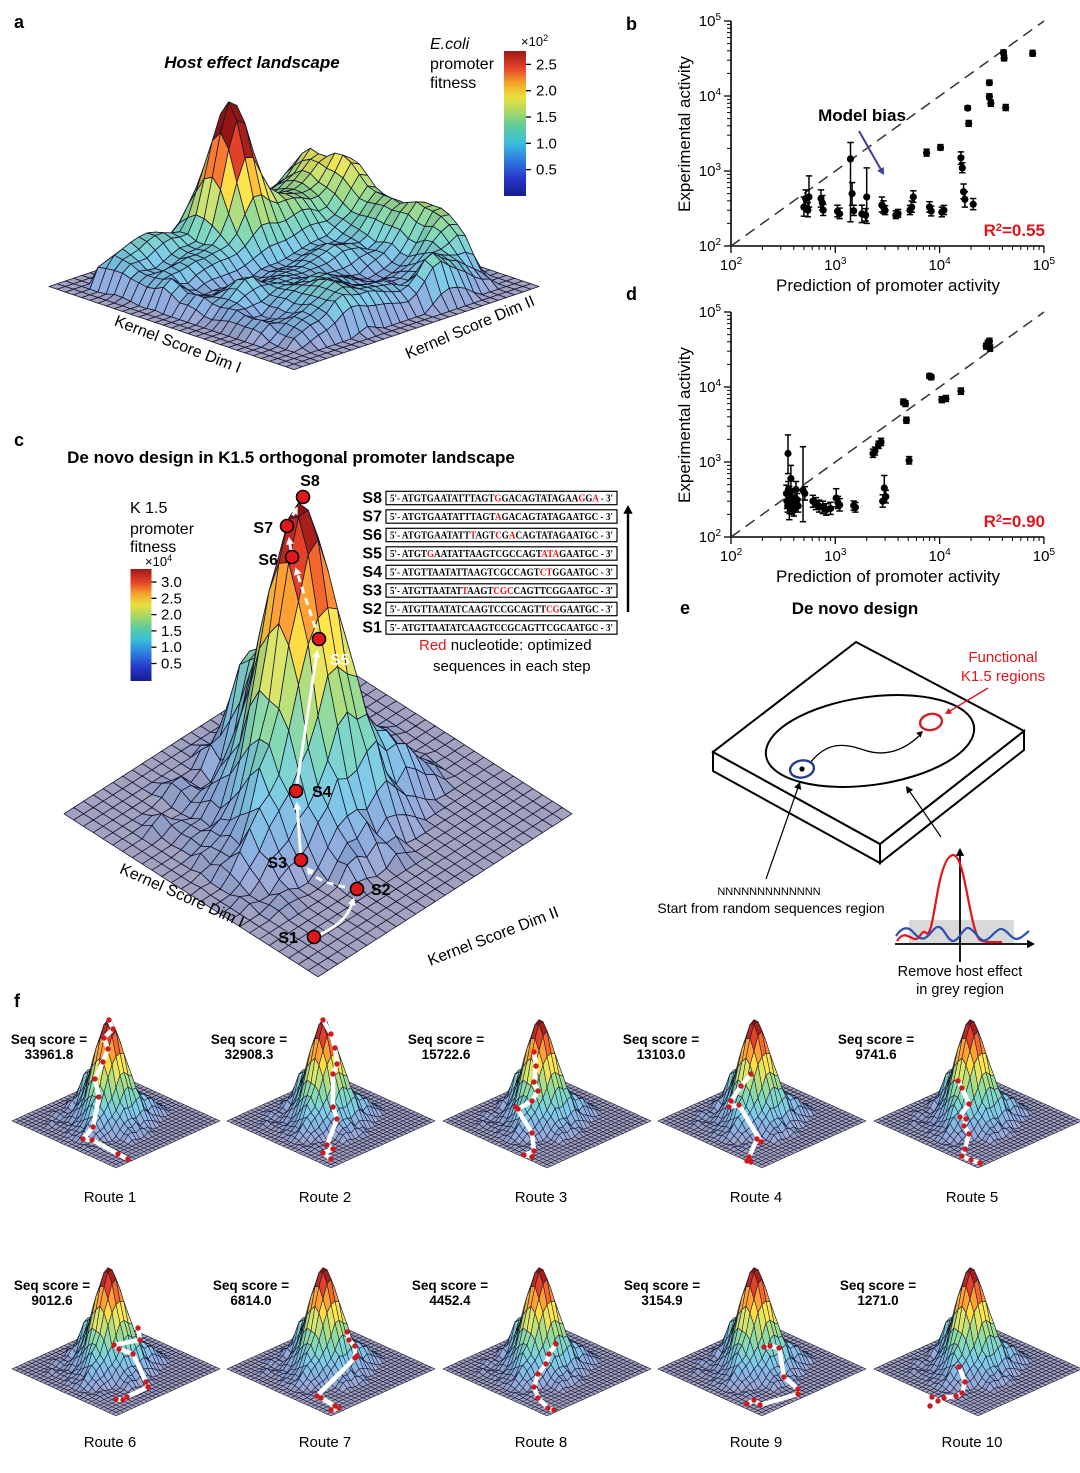 The image size is (1080, 1473). I want to click on svg-text: Route 4, so click(756, 1197).